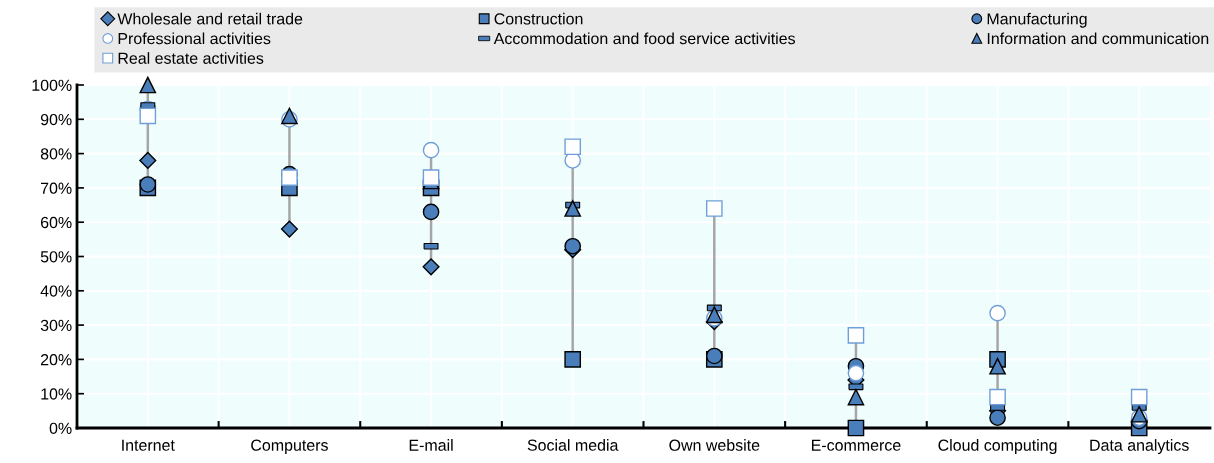  I want to click on y-tick-label: 60%, so click(56, 222).